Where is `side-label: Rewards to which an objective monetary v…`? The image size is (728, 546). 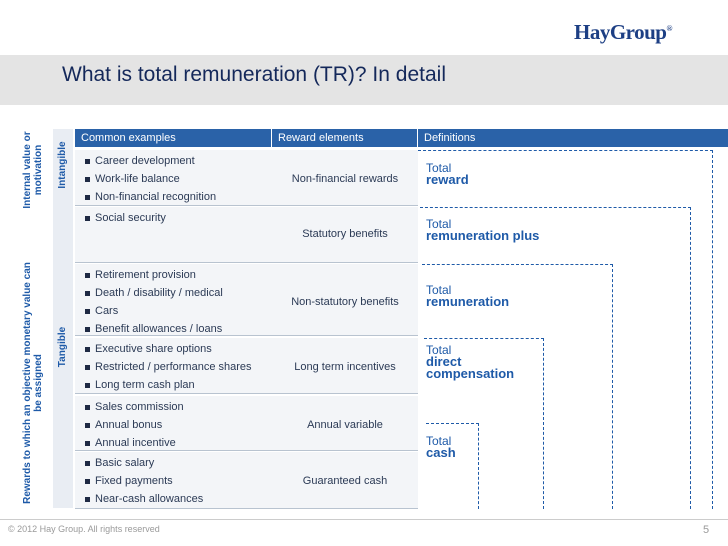 side-label: Rewards to which an objective monetary v… is located at coordinates (33, 383).